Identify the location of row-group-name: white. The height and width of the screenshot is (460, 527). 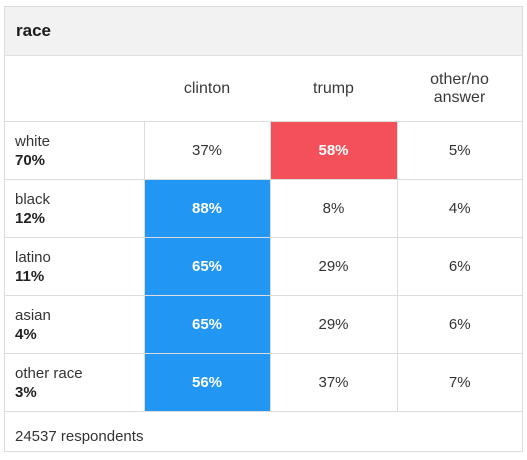
(33, 141).